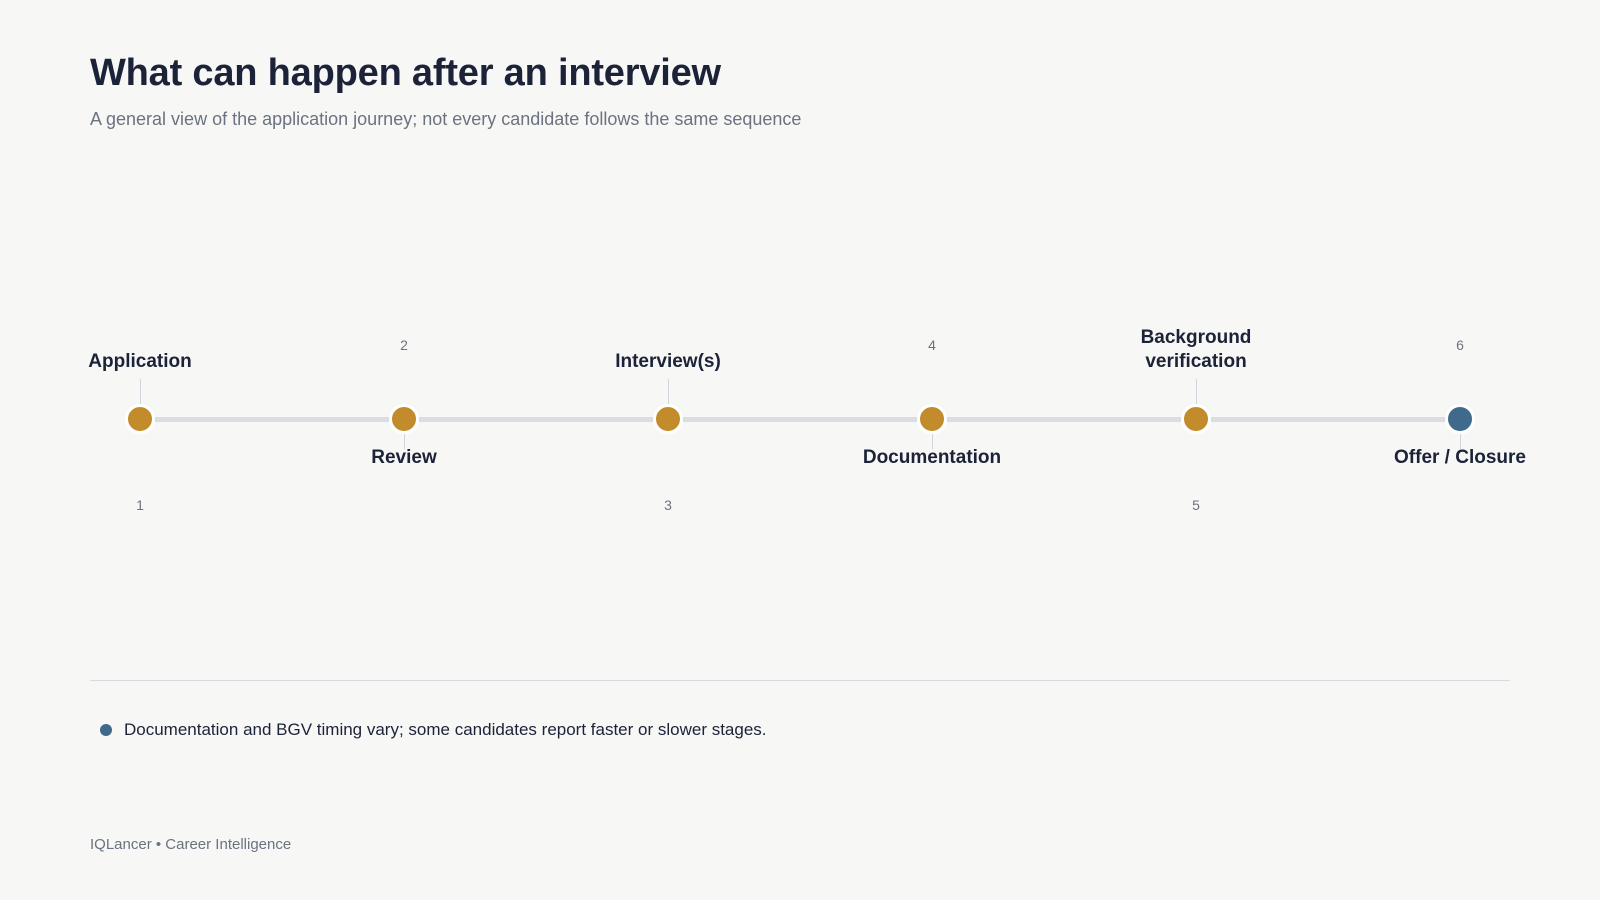 This screenshot has height=900, width=1600. What do you see at coordinates (932, 457) in the screenshot?
I see `stage-label: Documentation` at bounding box center [932, 457].